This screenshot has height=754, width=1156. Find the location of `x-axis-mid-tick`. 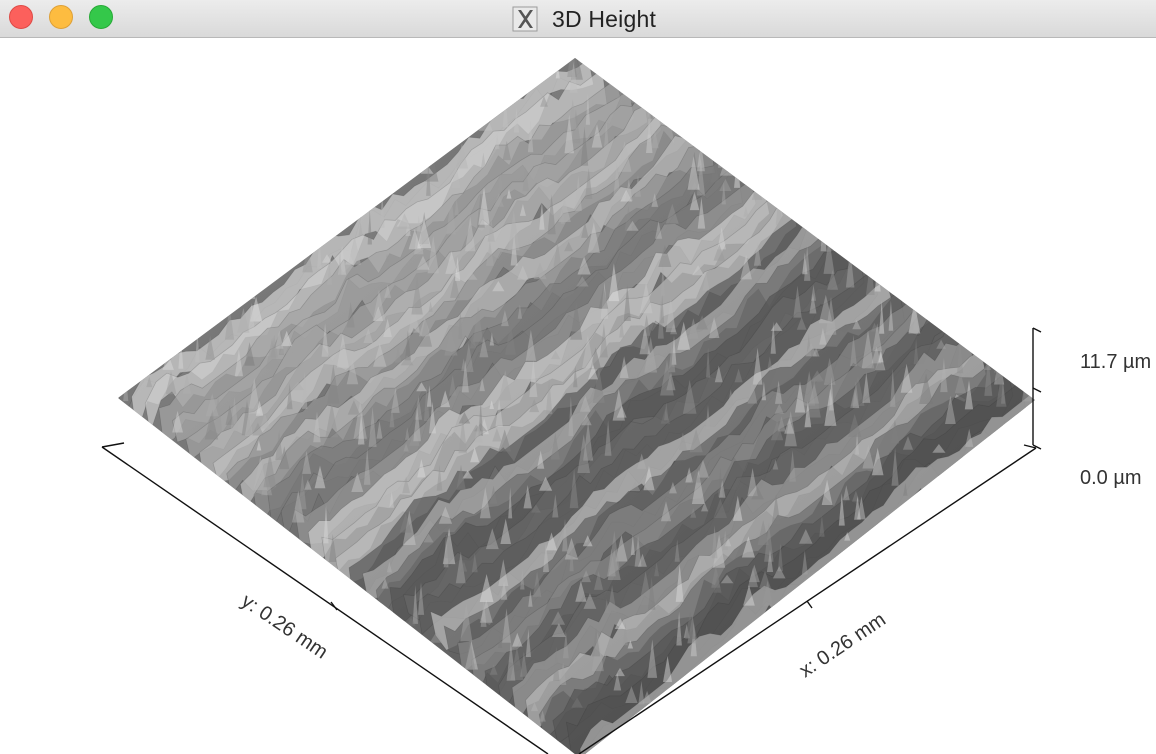

x-axis-mid-tick is located at coordinates (809, 604).